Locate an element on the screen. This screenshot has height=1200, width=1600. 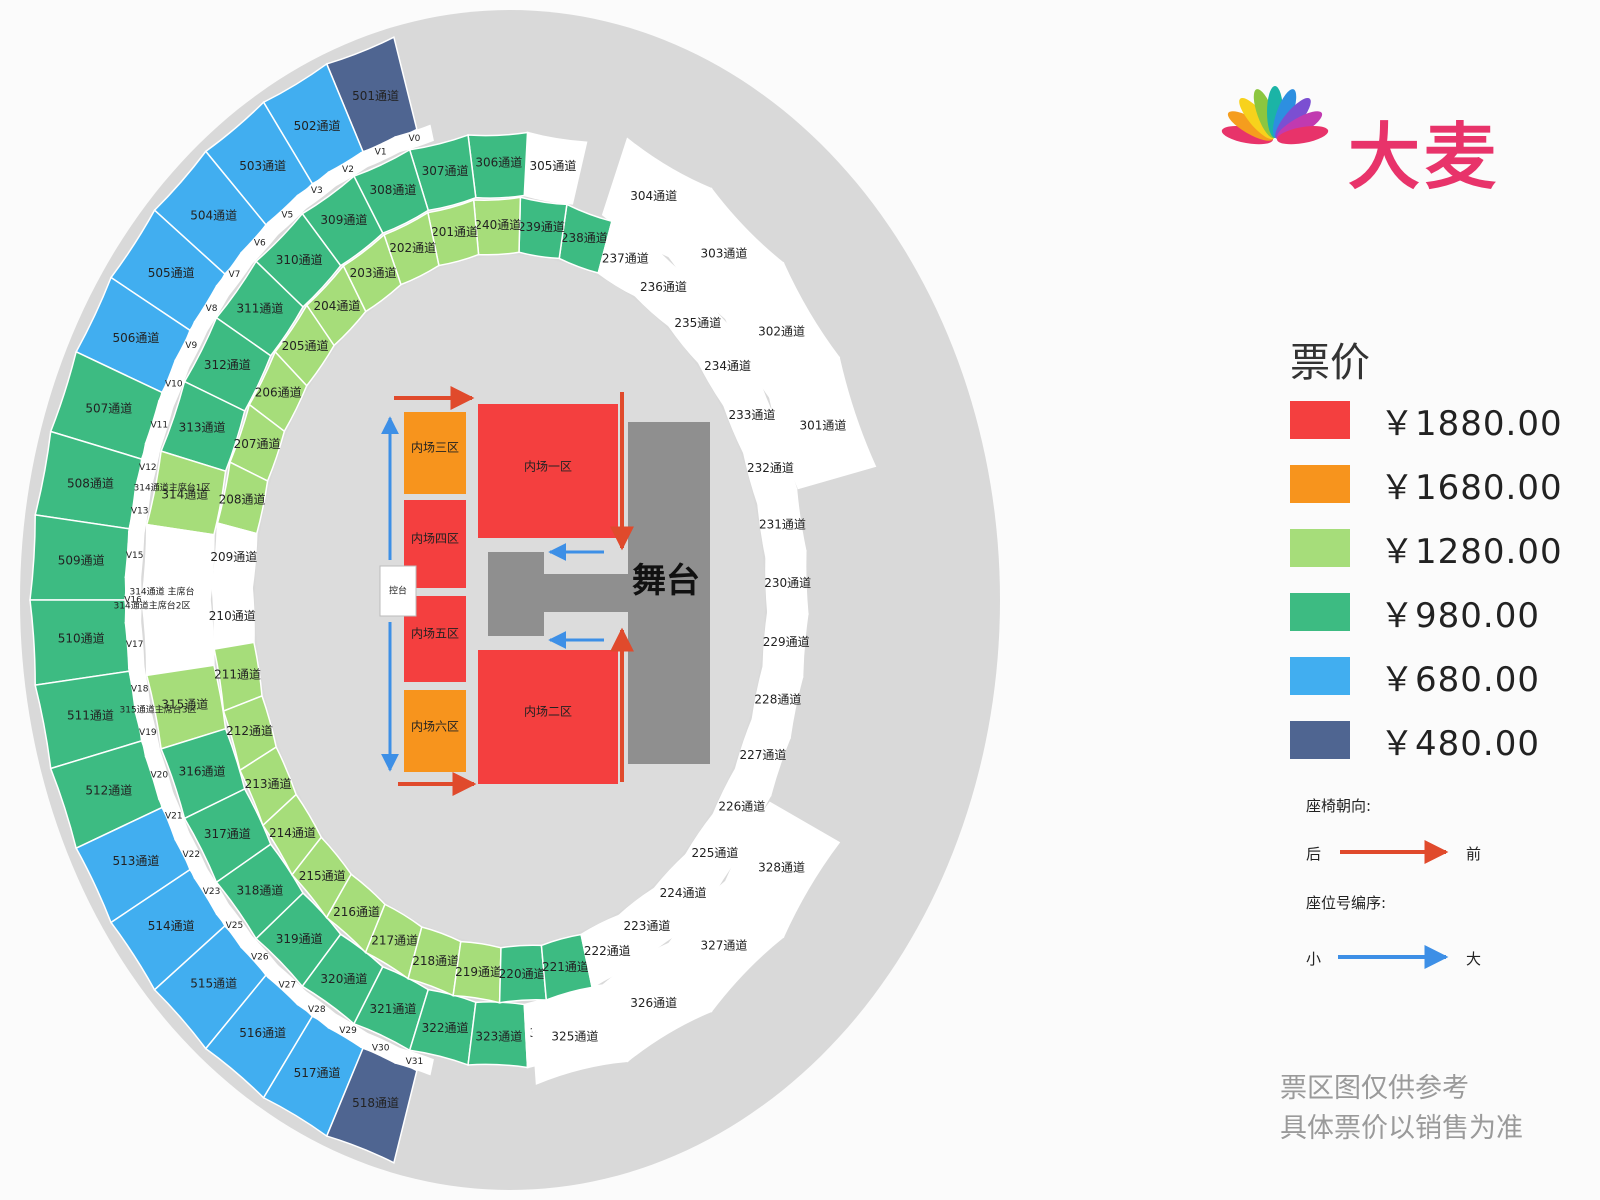
vip-box-v22 is located at coordinates (191, 855).